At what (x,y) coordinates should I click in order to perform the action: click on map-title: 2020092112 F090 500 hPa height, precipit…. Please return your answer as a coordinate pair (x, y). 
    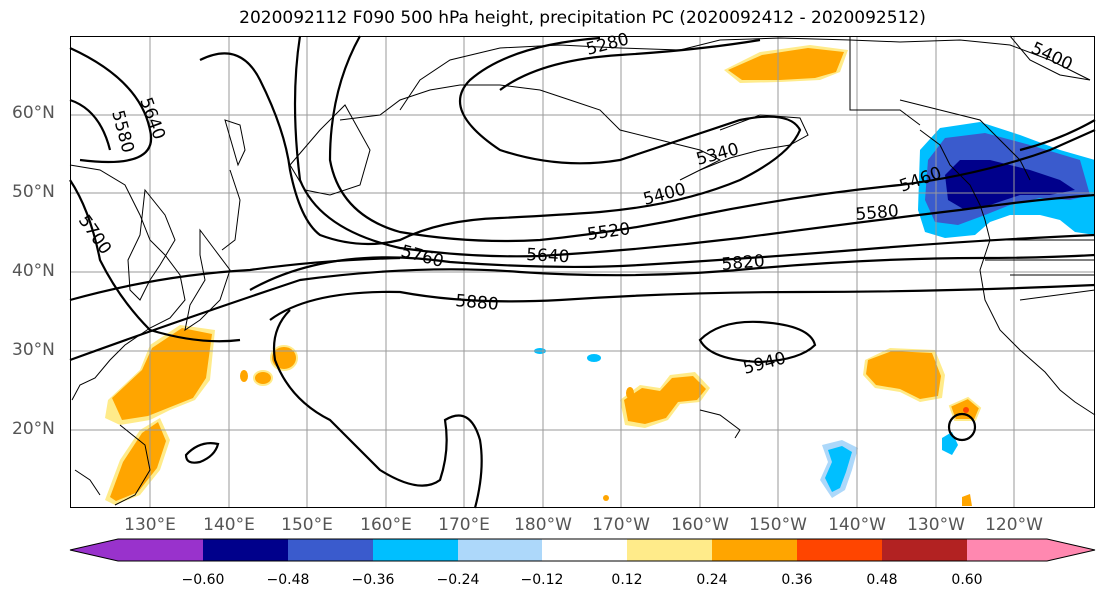
    Looking at the image, I should click on (582, 18).